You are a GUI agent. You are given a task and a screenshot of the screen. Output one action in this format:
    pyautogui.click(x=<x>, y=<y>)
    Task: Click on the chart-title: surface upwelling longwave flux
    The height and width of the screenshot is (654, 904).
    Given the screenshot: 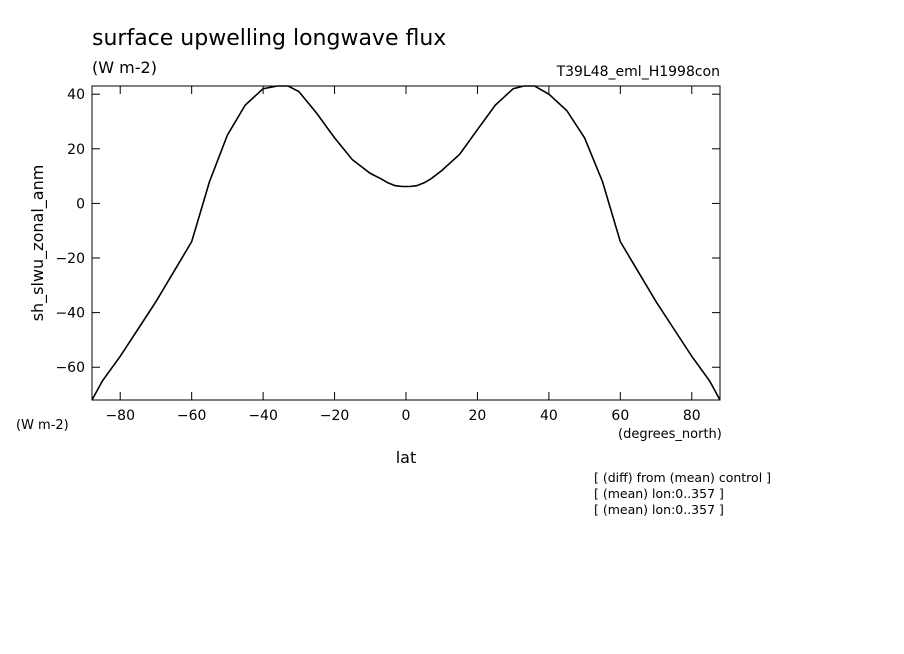 What is the action you would take?
    pyautogui.click(x=269, y=38)
    